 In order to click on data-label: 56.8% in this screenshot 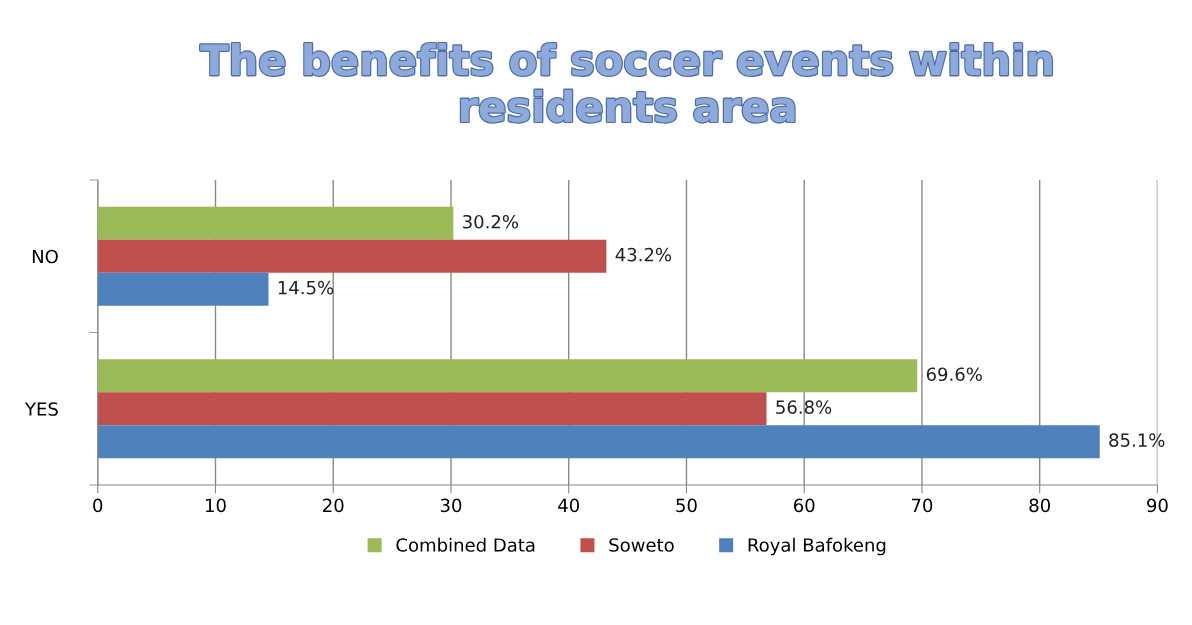, I will do `click(804, 407)`.